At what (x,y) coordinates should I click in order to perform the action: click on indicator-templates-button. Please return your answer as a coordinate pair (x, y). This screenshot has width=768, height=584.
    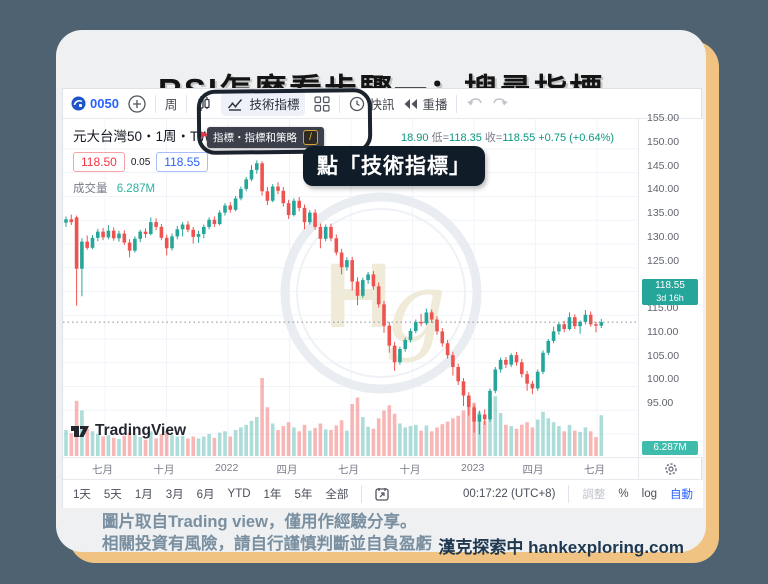
    Looking at the image, I should click on (322, 103).